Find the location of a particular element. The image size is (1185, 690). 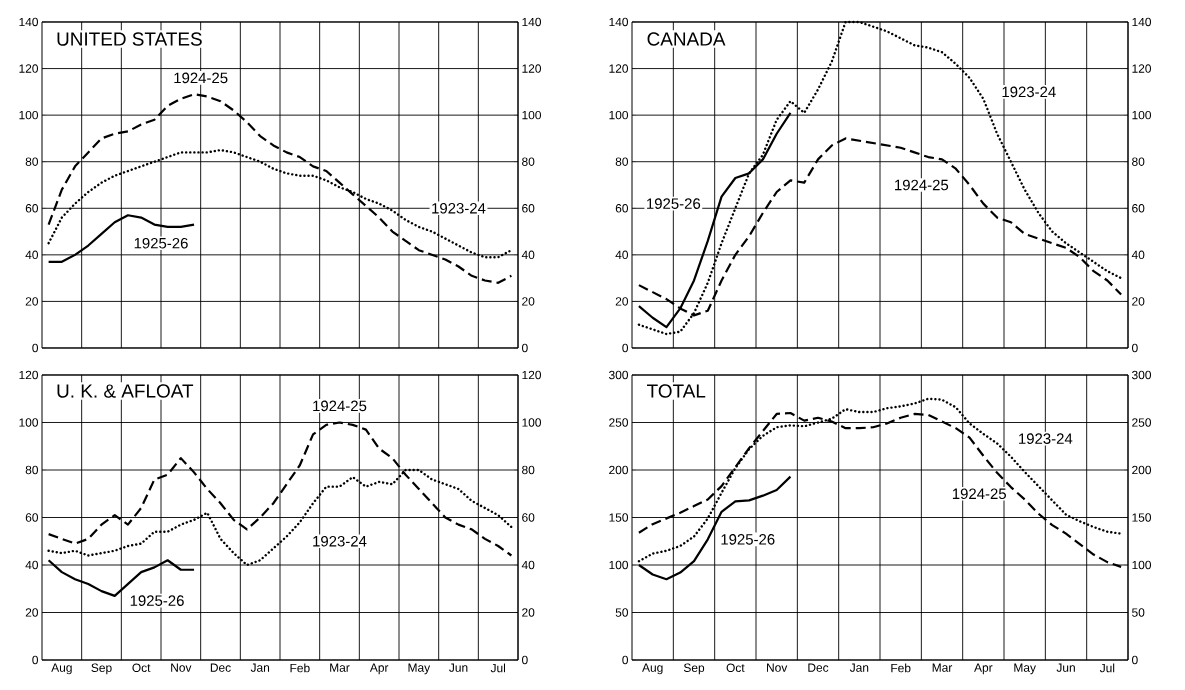

y-tick-label: 150 is located at coordinates (619, 517).